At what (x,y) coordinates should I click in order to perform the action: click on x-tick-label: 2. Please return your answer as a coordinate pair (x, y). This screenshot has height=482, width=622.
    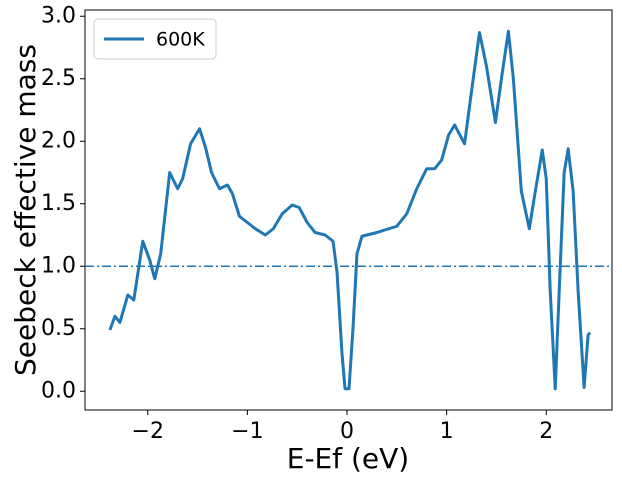
    Looking at the image, I should click on (546, 431).